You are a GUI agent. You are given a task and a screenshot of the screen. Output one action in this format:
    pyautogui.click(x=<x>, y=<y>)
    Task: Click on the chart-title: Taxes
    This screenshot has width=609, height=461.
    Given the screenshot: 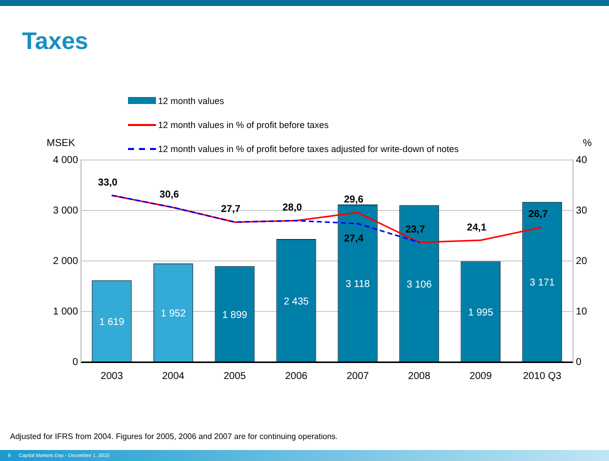 What is the action you would take?
    pyautogui.click(x=55, y=42)
    